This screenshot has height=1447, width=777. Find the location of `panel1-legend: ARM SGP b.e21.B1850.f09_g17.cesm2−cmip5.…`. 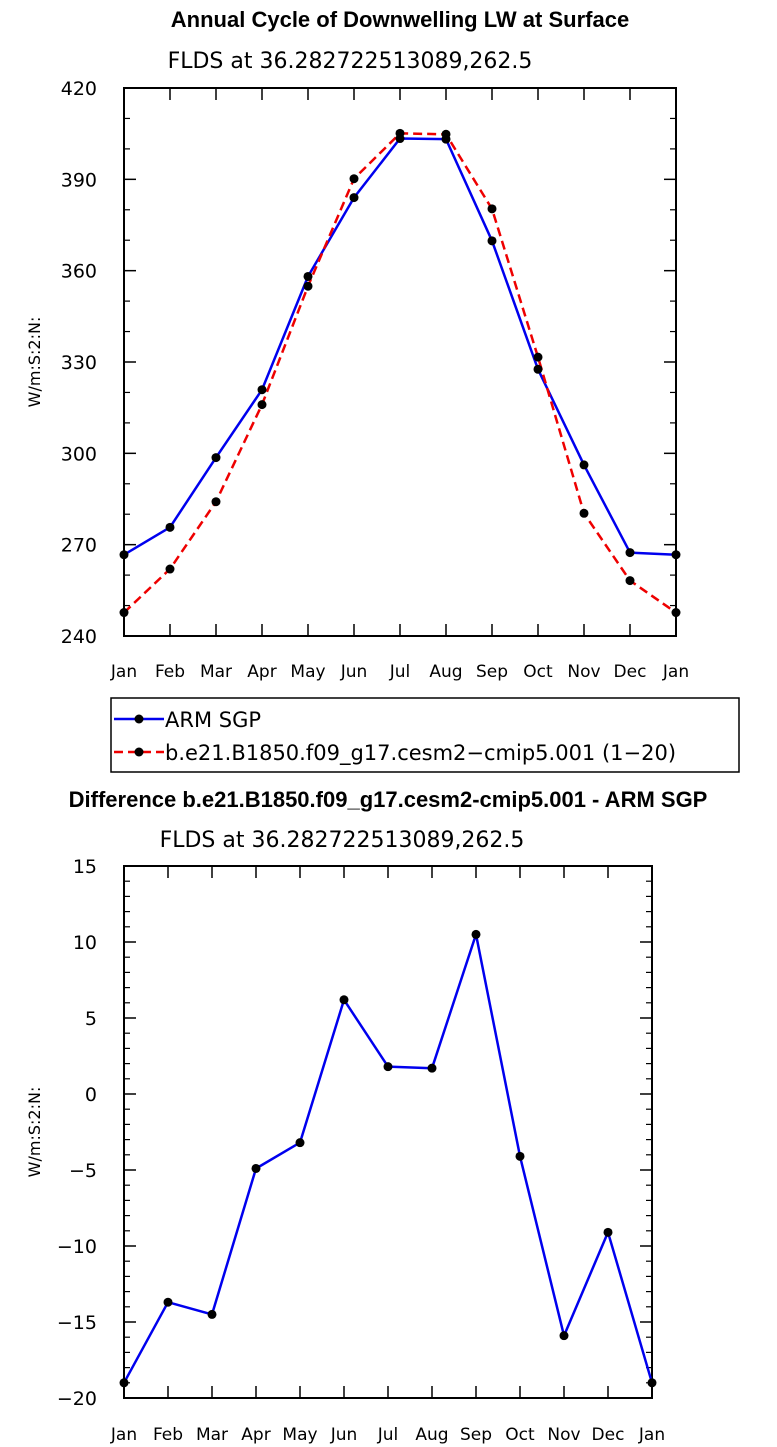

panel1-legend: ARM SGP b.e21.B1850.f09_g17.cesm2−cmip5.… is located at coordinates (425, 735).